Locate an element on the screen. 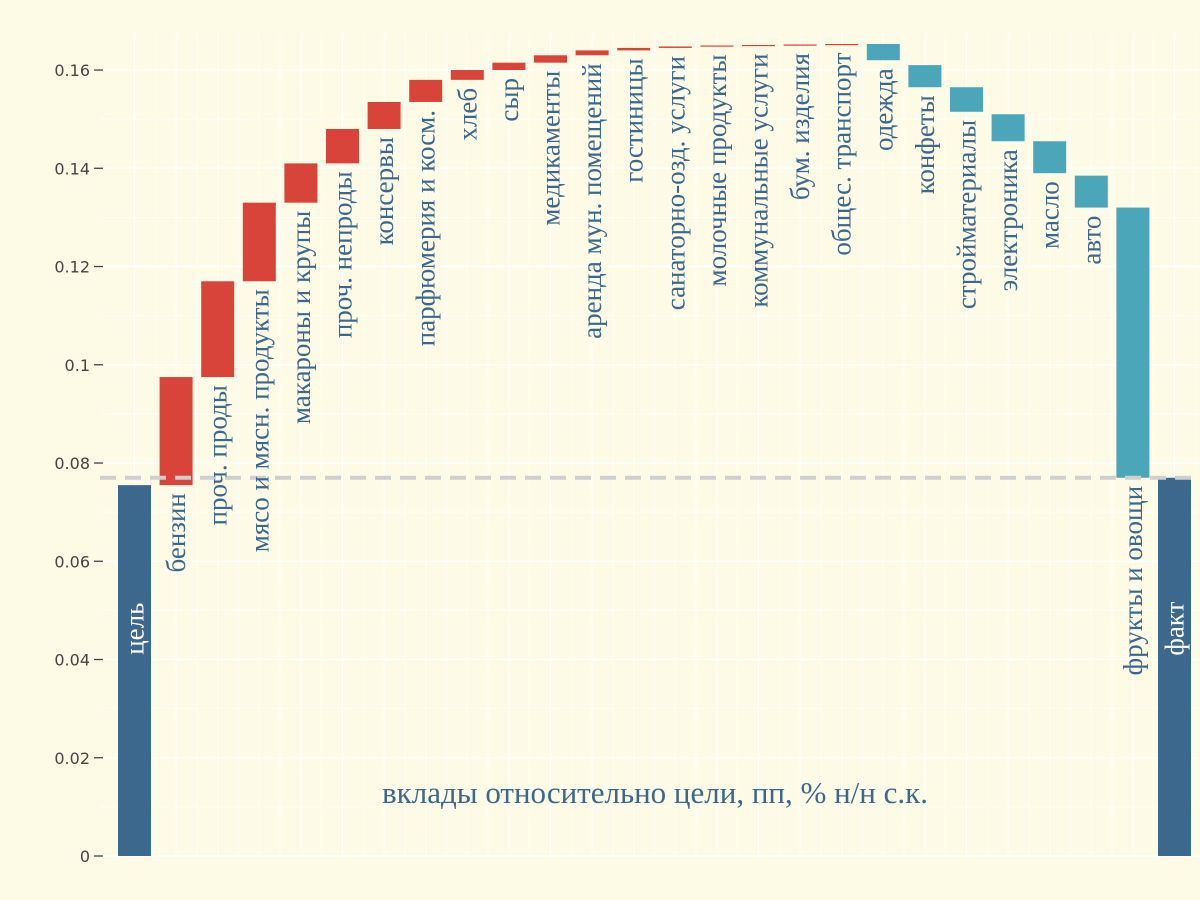 The height and width of the screenshot is (900, 1200). bar-label: общес. транспорт is located at coordinates (842, 153).